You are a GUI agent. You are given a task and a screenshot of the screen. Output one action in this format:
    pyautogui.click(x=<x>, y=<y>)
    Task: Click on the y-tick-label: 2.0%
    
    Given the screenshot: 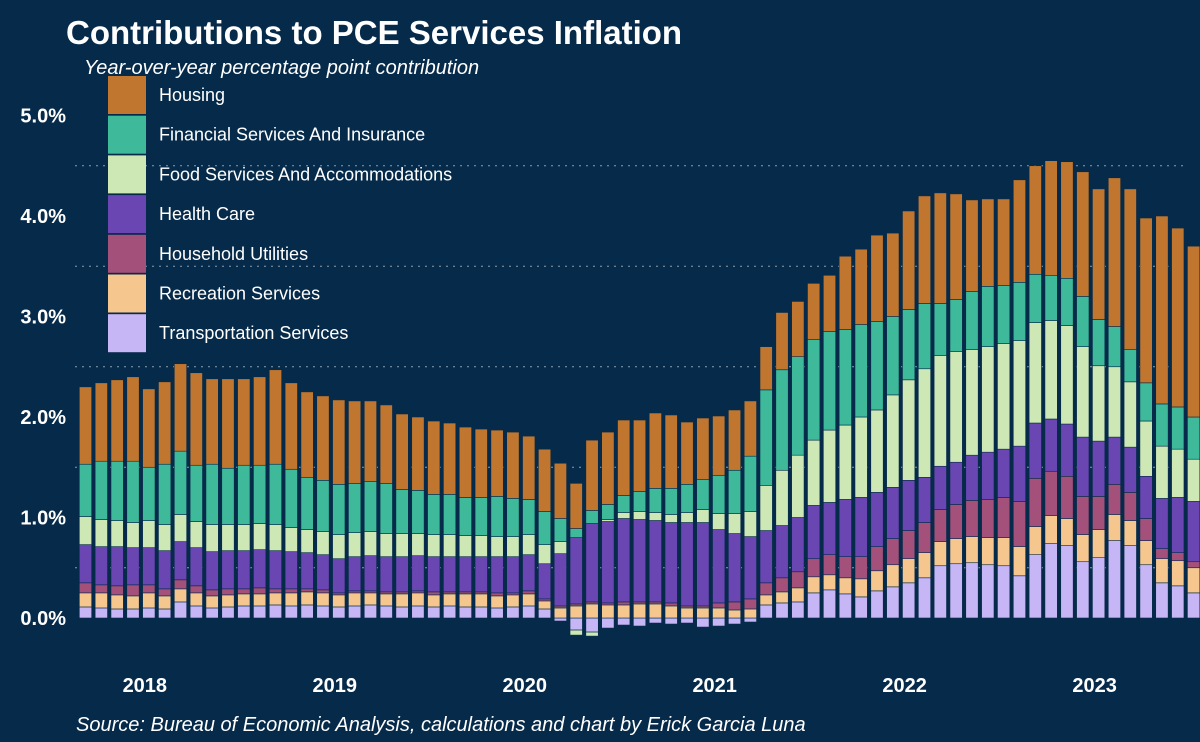 What is the action you would take?
    pyautogui.click(x=43, y=418)
    